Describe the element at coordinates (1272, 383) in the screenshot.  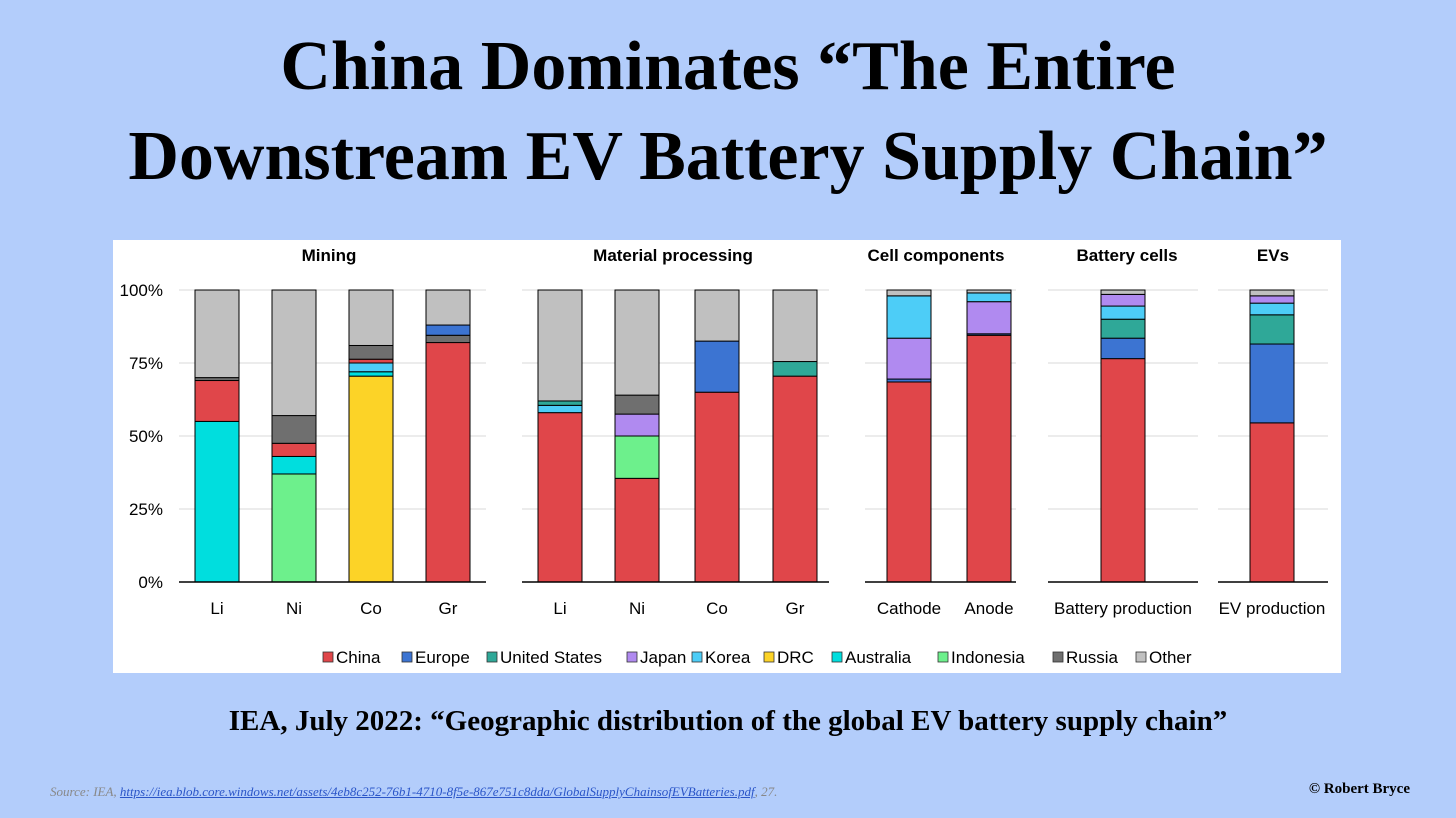
I see `bar-segment-evs-ev-production-europe` at that location.